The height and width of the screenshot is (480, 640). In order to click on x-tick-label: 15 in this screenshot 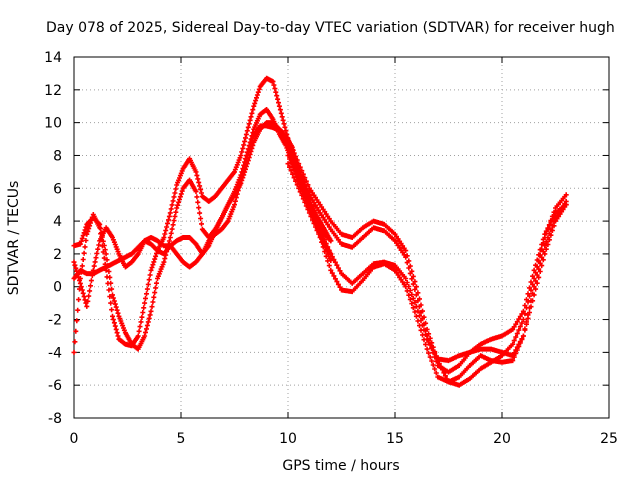, I will do `click(395, 439)`.